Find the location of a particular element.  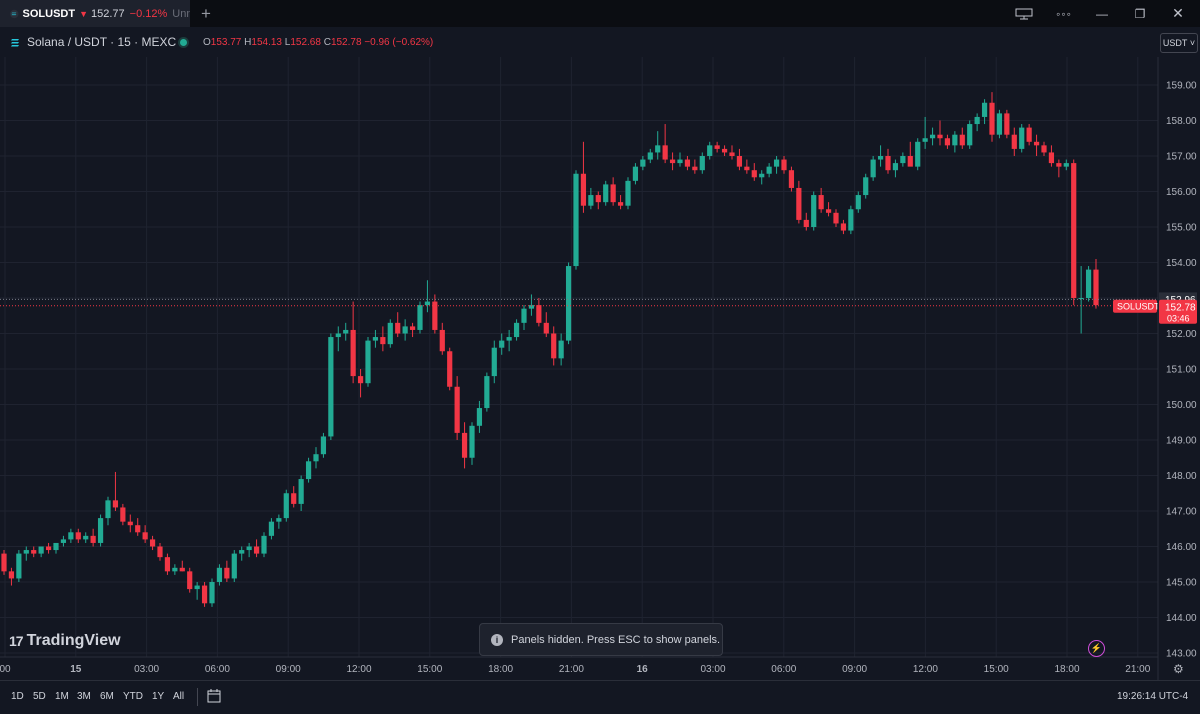

range-6m: 6M is located at coordinates (107, 696).